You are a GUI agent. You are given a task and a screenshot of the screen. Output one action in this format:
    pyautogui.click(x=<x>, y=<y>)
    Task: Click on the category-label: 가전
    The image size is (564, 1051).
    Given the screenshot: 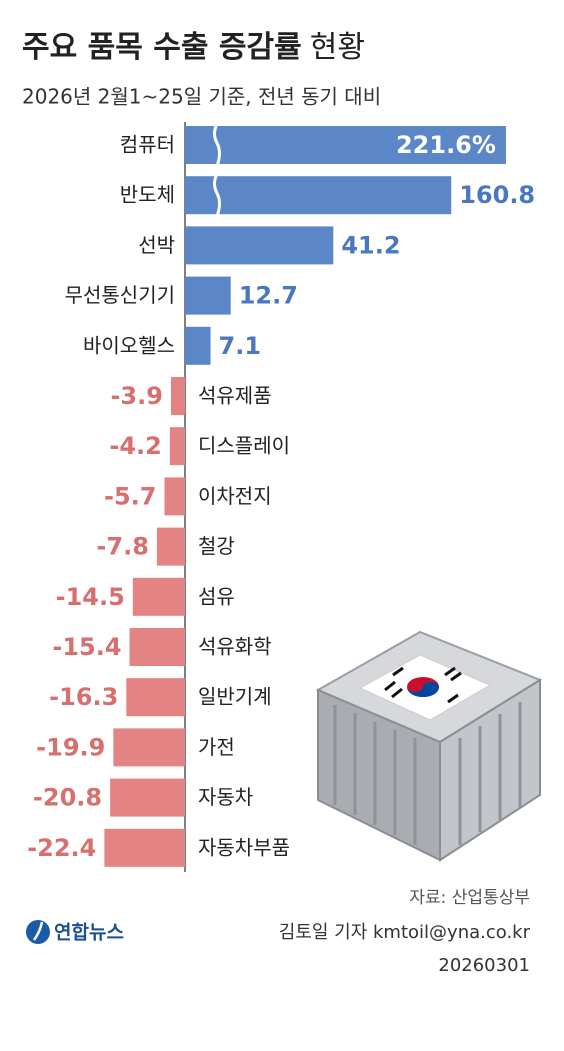 What is the action you would take?
    pyautogui.click(x=216, y=747)
    